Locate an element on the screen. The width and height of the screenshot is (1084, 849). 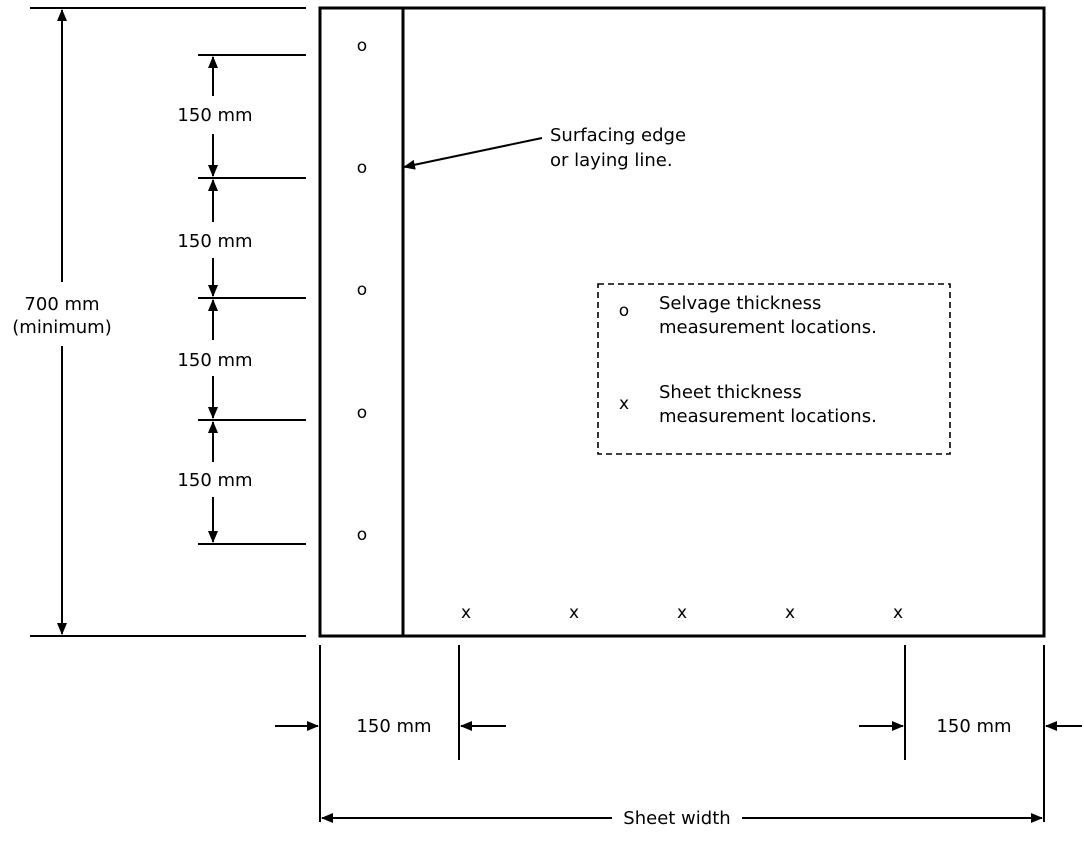
spacing-dimension-2: 150 mm is located at coordinates (215, 238).